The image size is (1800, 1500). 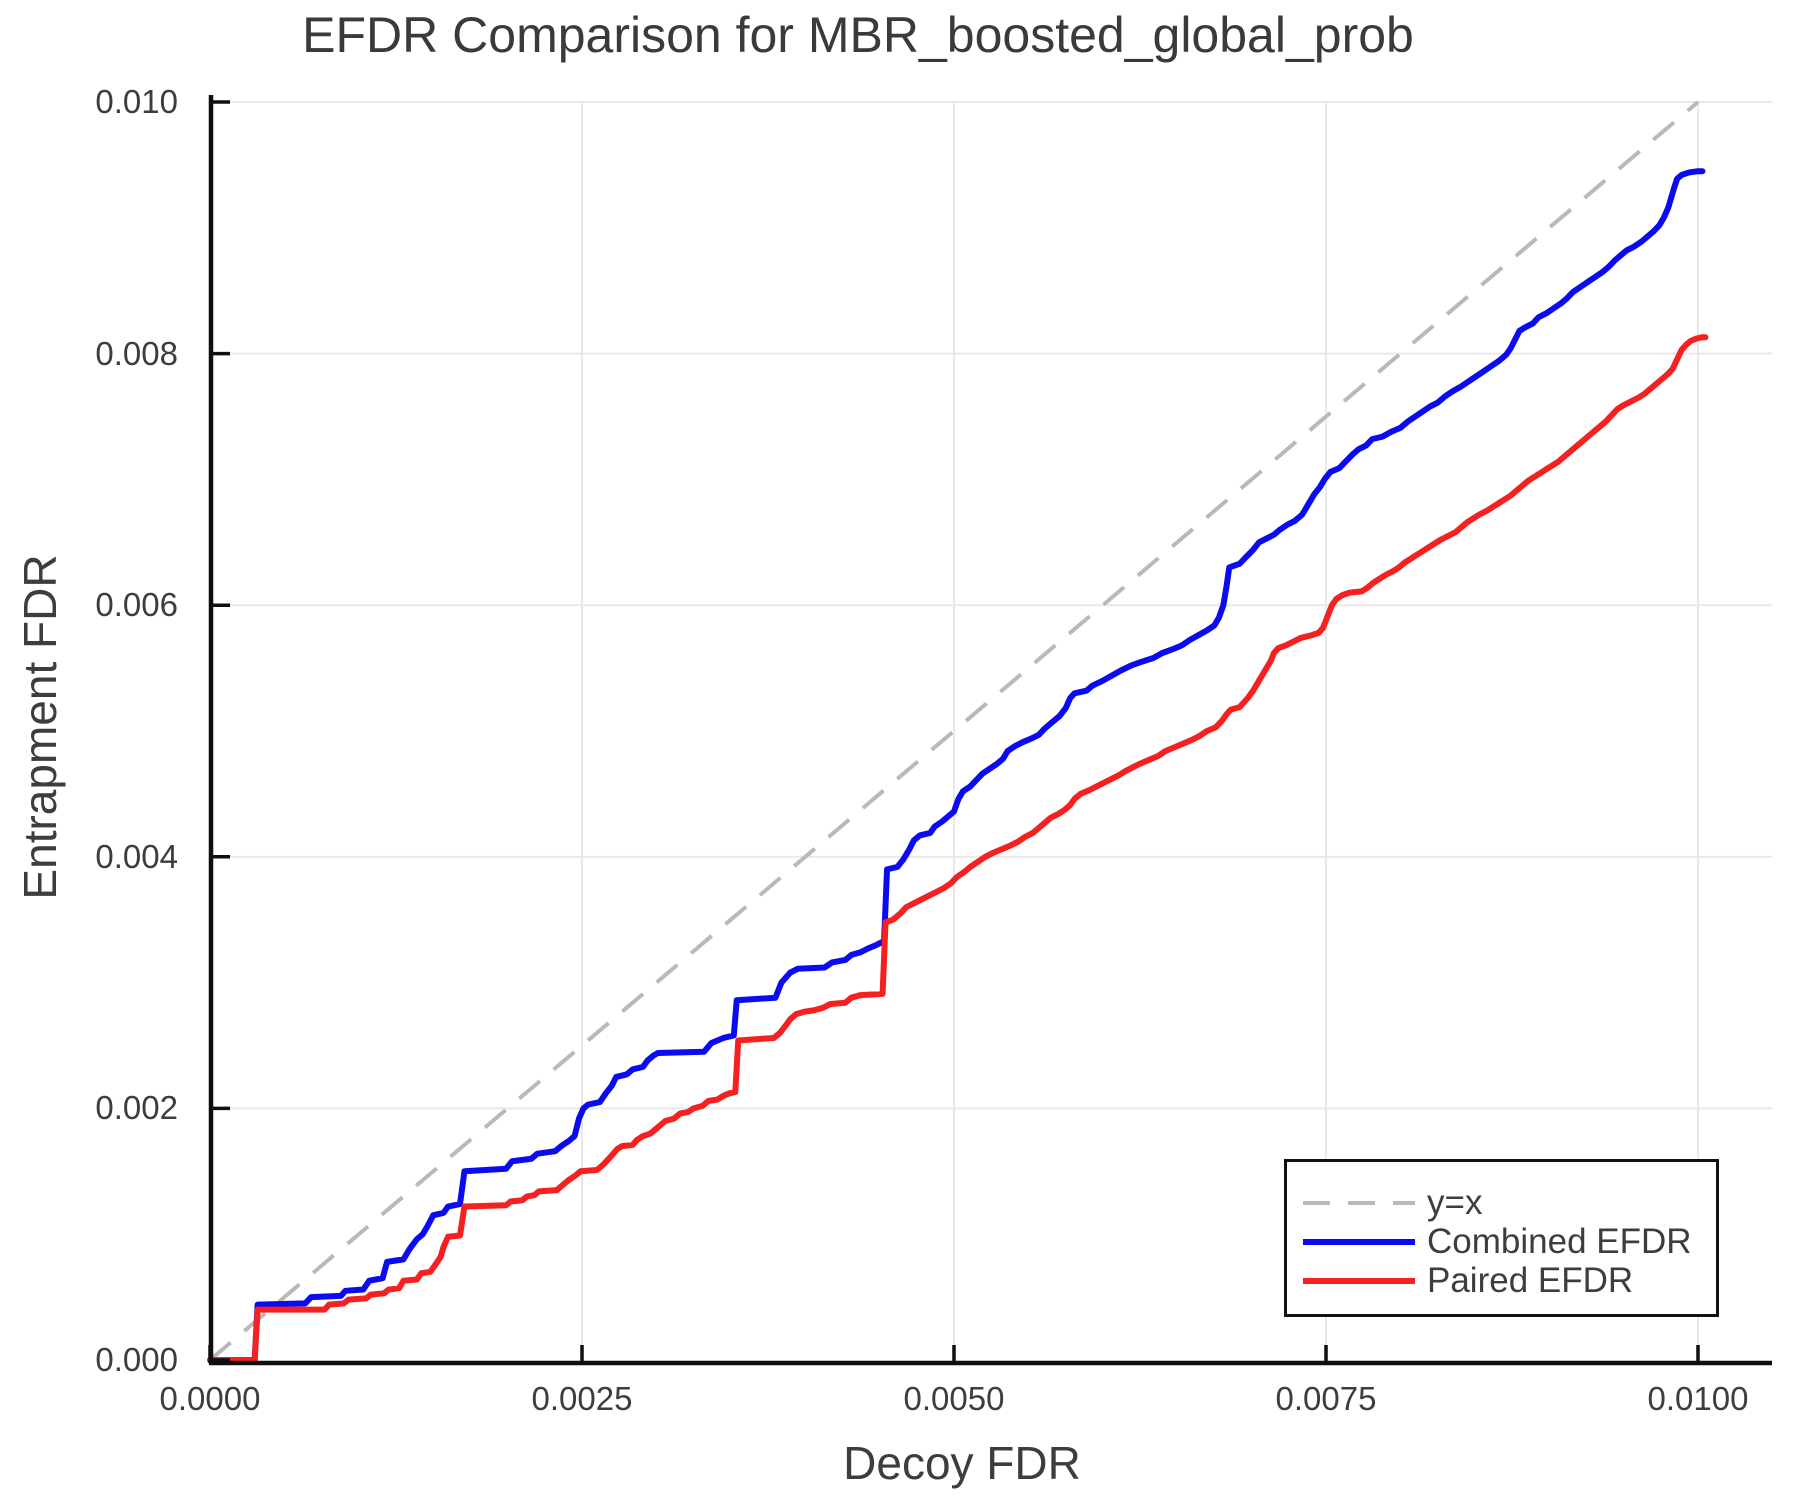 What do you see at coordinates (136, 1359) in the screenshot?
I see `y-tick-label: 0.000` at bounding box center [136, 1359].